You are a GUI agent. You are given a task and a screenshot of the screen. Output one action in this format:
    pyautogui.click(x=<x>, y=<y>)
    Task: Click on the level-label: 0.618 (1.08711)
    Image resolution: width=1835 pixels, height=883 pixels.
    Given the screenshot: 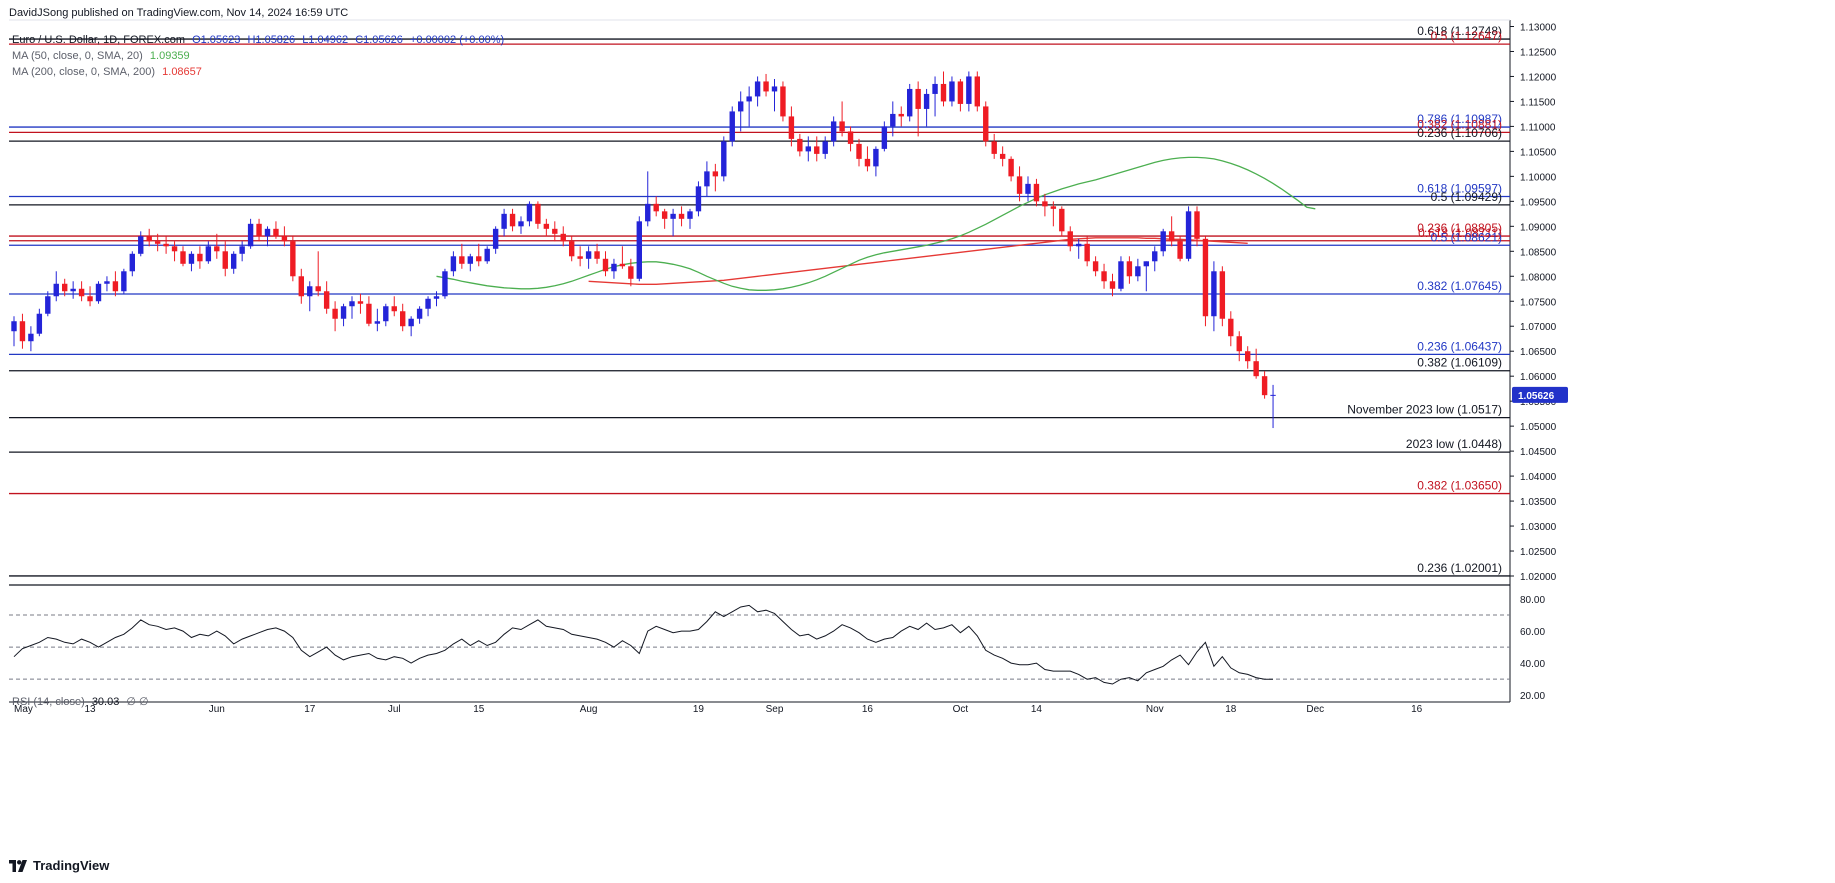 What is the action you would take?
    pyautogui.click(x=1460, y=233)
    